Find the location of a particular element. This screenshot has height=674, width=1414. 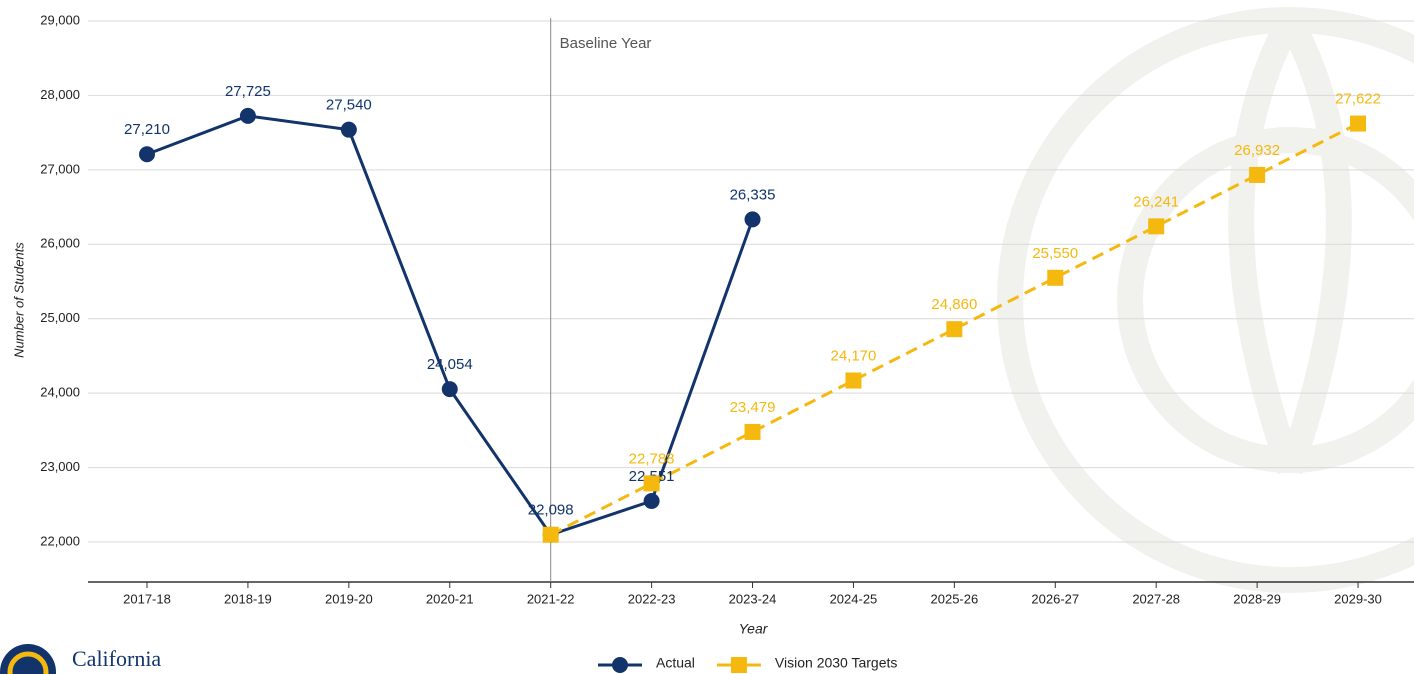

logo is located at coordinates (28, 659).